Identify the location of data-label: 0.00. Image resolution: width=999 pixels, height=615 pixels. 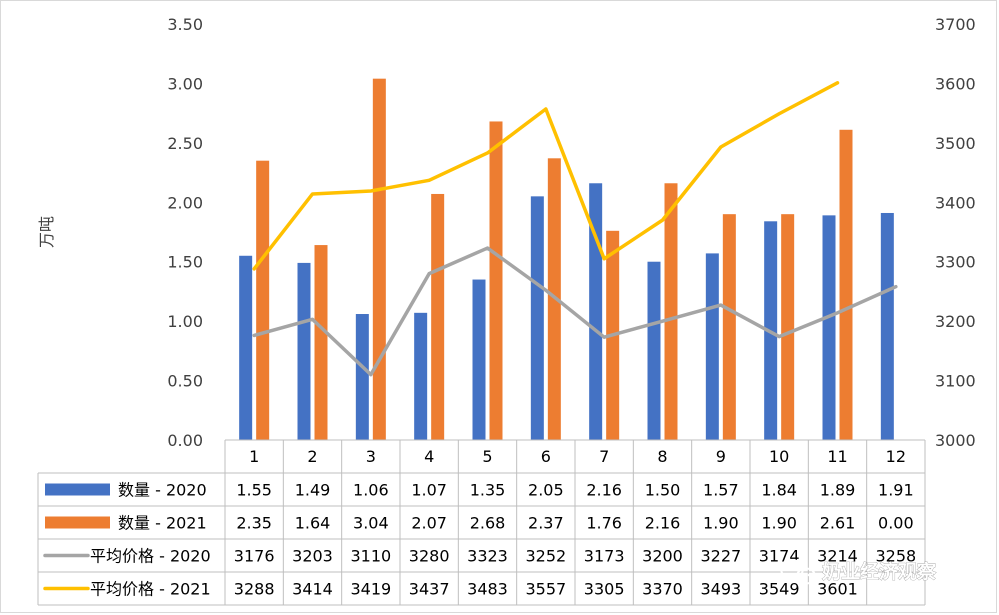
(896, 523).